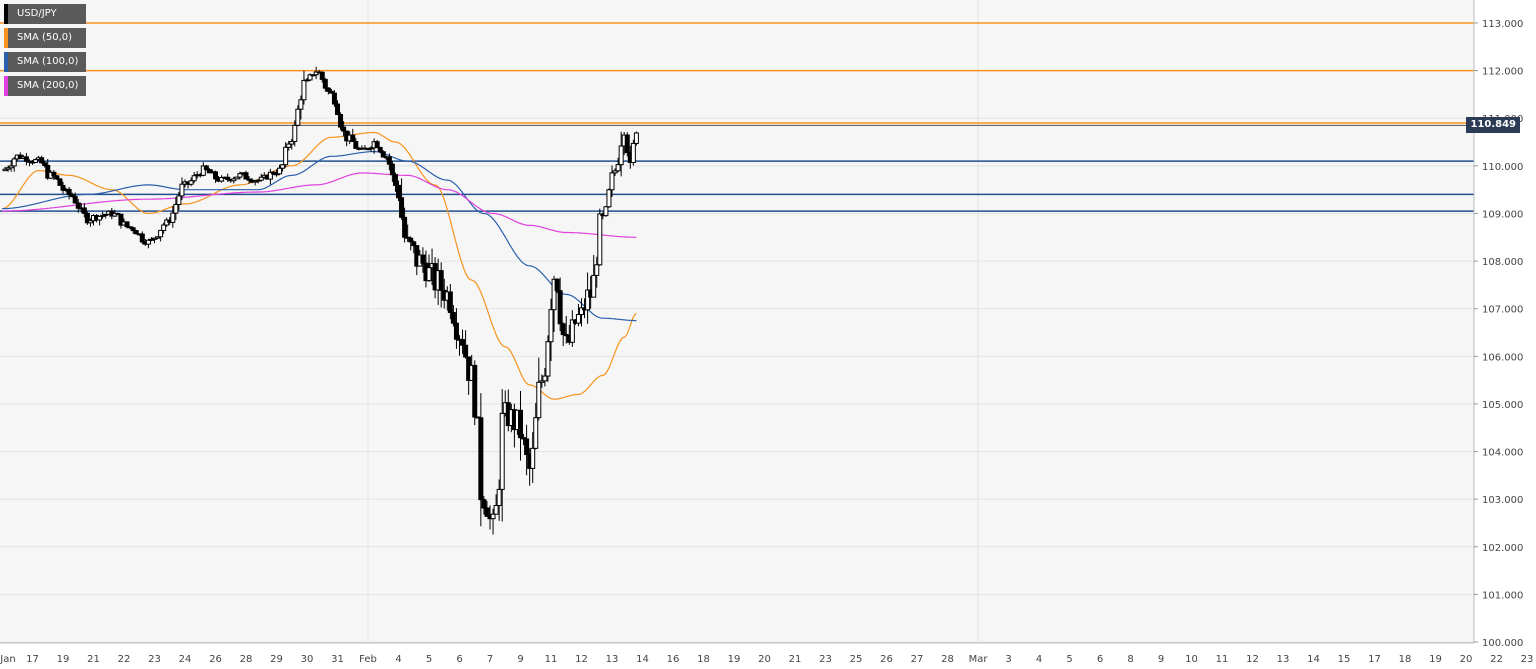 This screenshot has width=1536, height=669. What do you see at coordinates (63, 659) in the screenshot?
I see `x-tick-label: 19` at bounding box center [63, 659].